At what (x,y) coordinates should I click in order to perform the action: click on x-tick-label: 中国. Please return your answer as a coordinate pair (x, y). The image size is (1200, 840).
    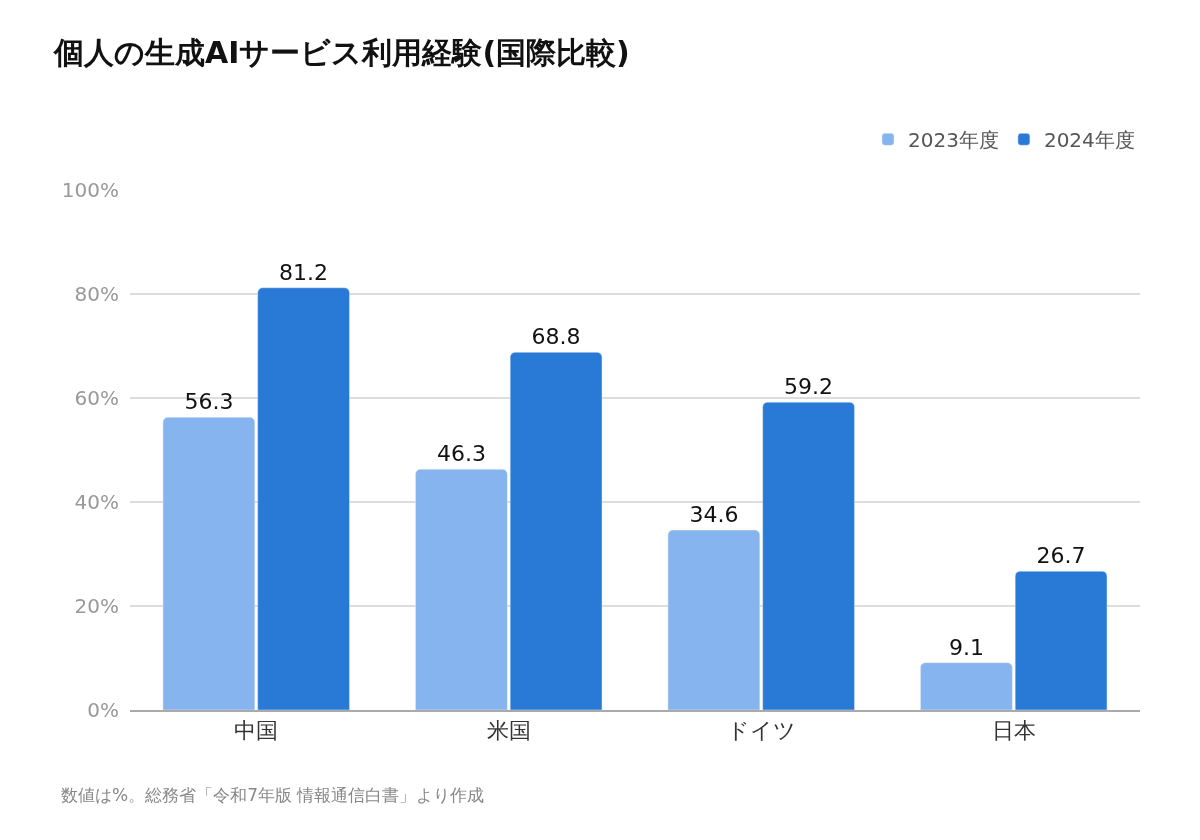
    Looking at the image, I should click on (256, 731).